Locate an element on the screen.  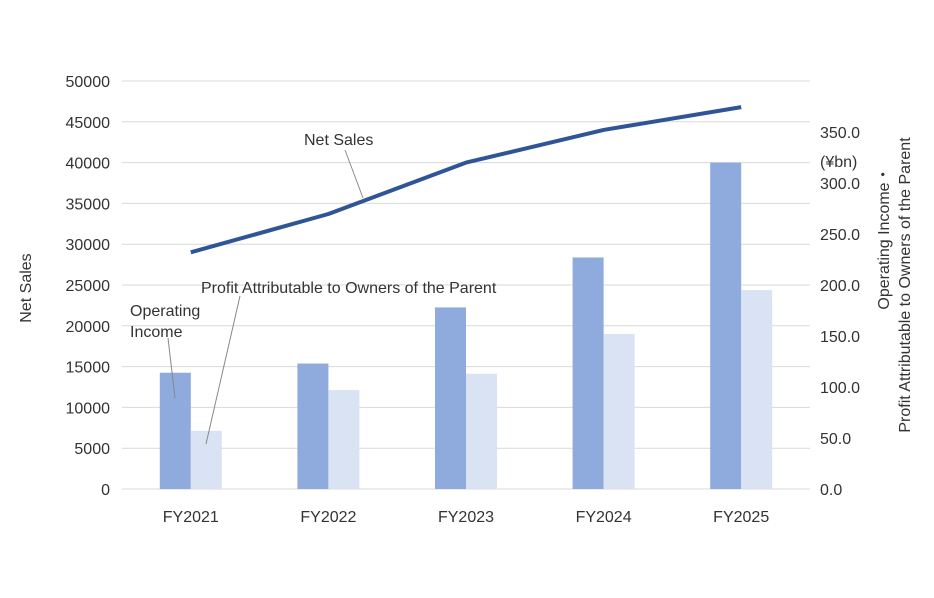
right-tick-label: 100.0 is located at coordinates (840, 388).